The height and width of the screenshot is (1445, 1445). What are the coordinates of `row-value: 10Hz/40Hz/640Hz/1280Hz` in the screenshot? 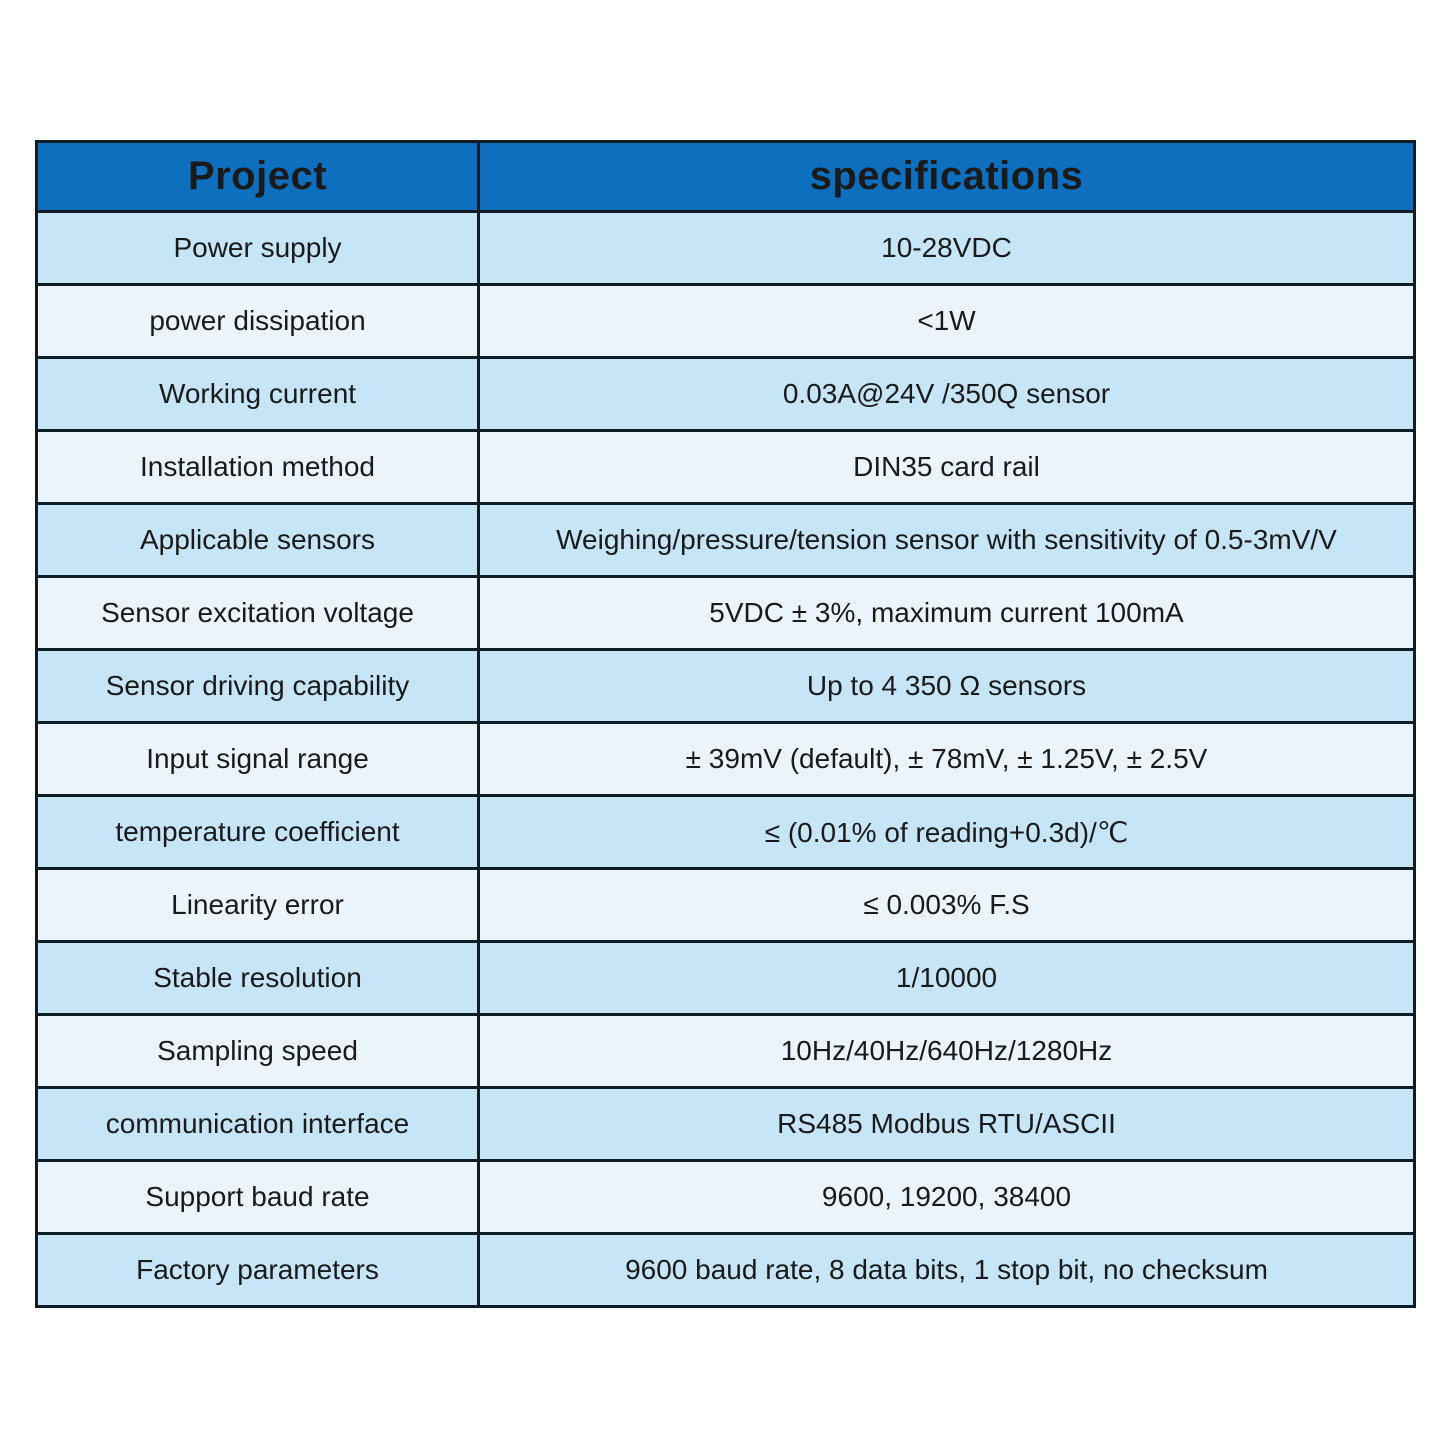 It's located at (946, 1051).